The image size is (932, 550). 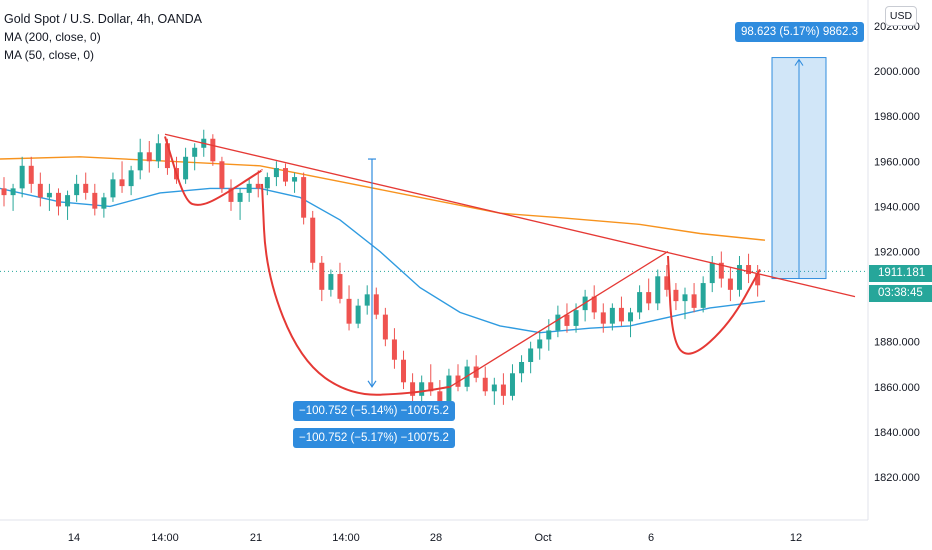 What do you see at coordinates (897, 433) in the screenshot?
I see `y-tick-label: 1840.000` at bounding box center [897, 433].